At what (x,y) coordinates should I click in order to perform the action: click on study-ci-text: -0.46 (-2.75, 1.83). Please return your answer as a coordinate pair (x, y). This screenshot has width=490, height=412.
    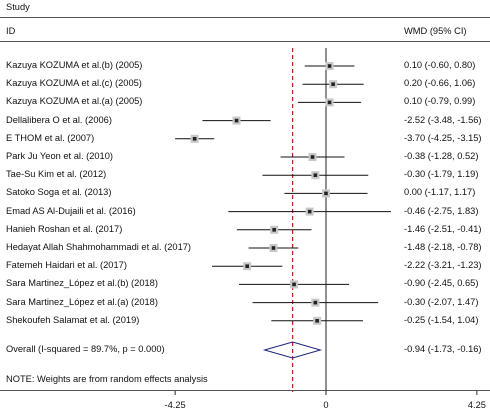
    Looking at the image, I should click on (441, 210).